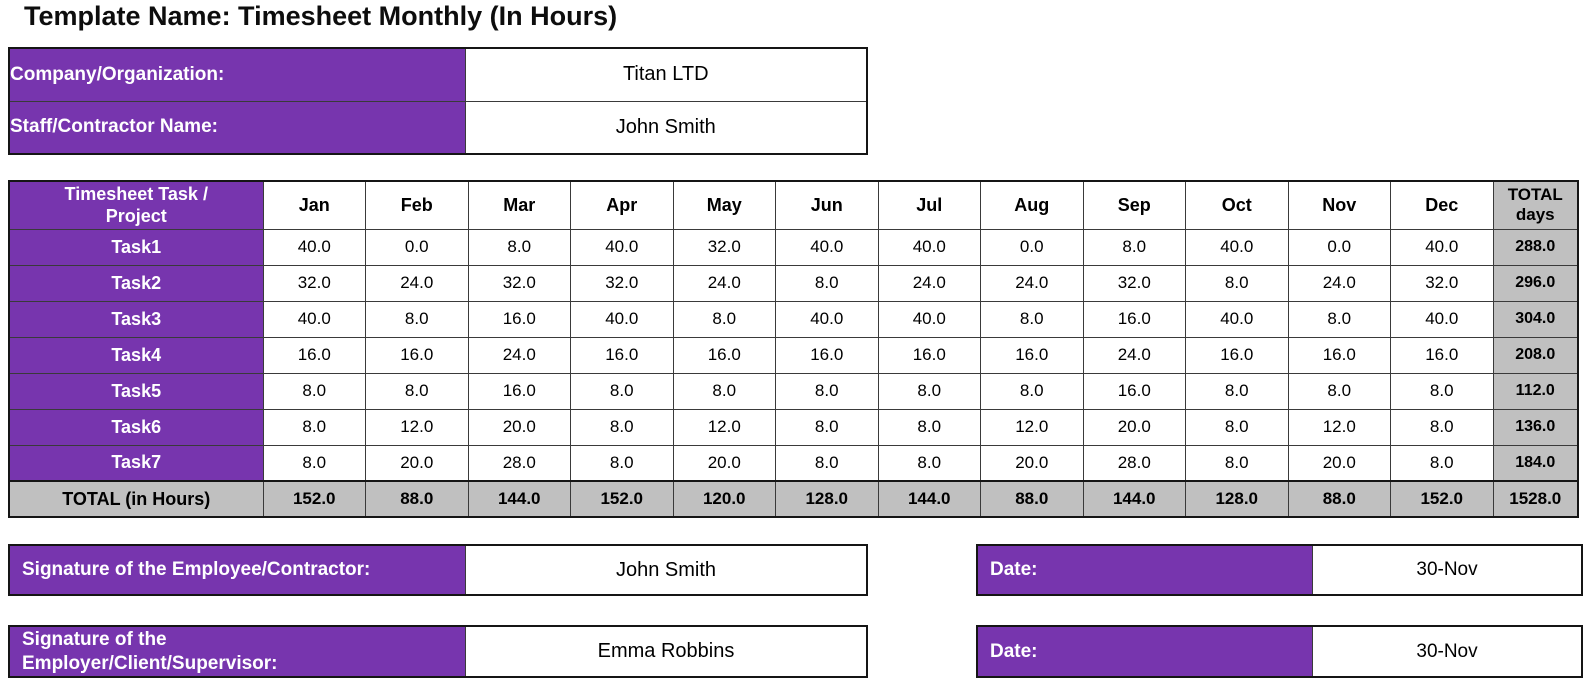  I want to click on employee-date-value: 30-Nov, so click(1447, 570).